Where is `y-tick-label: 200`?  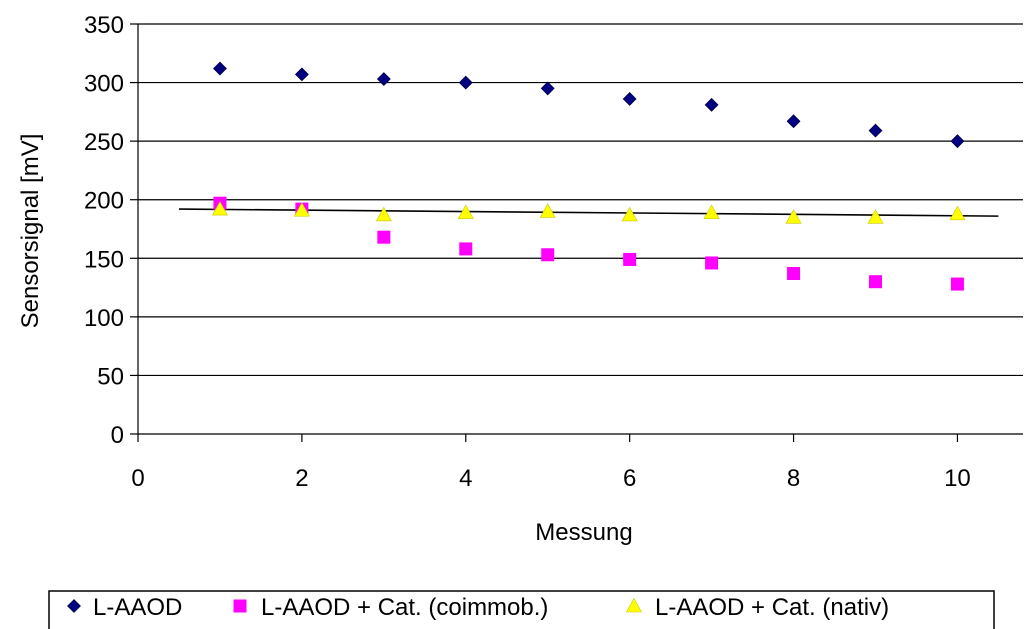 y-tick-label: 200 is located at coordinates (104, 201).